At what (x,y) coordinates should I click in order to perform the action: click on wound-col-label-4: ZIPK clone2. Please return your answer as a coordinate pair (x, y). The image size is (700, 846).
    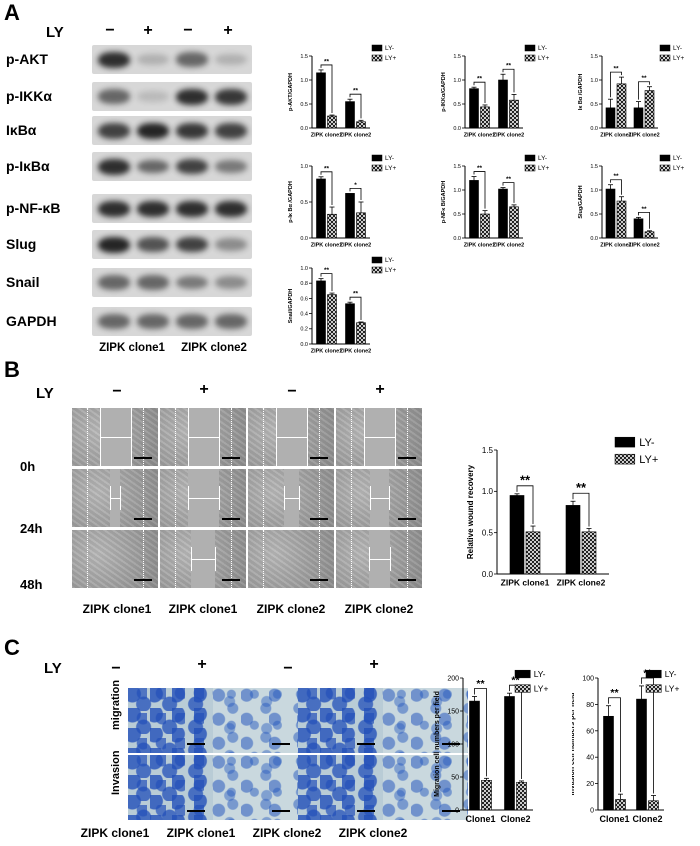
    Looking at the image, I should click on (379, 609).